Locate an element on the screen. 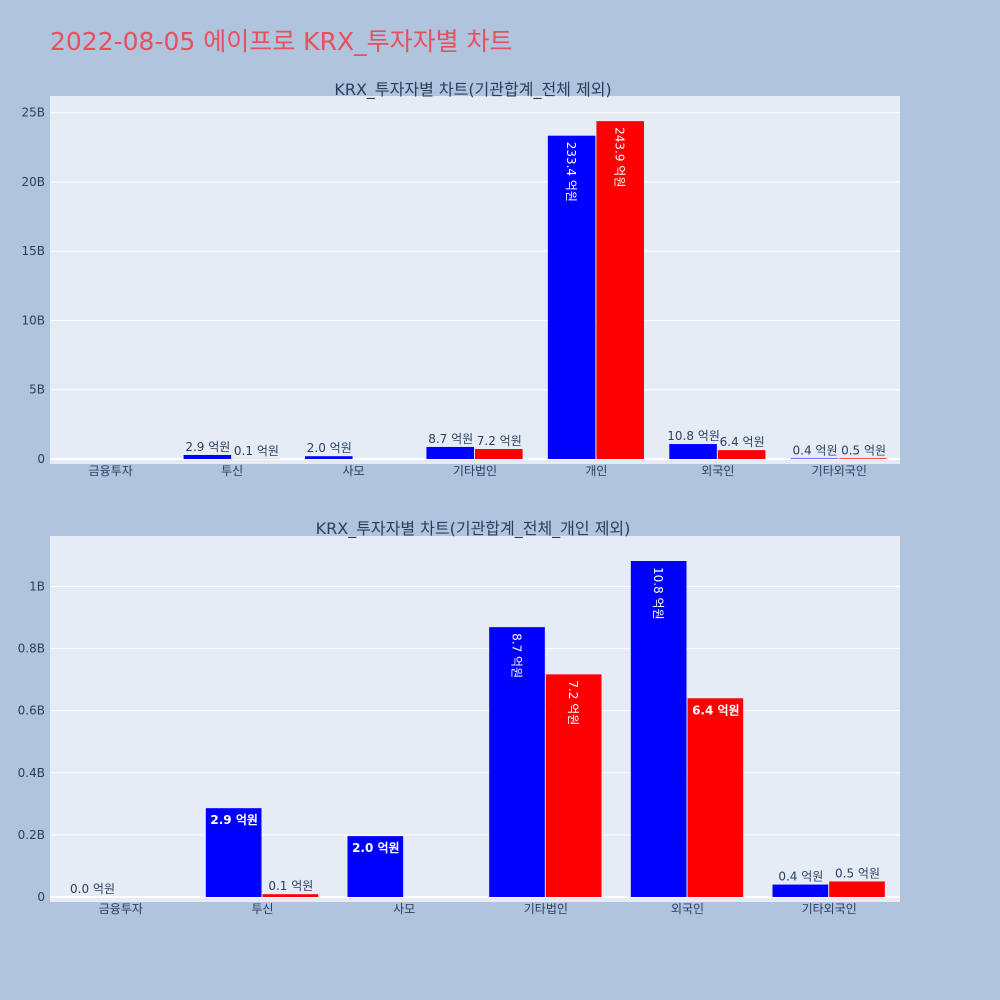  data-label: 0.0 억원 is located at coordinates (92, 889).